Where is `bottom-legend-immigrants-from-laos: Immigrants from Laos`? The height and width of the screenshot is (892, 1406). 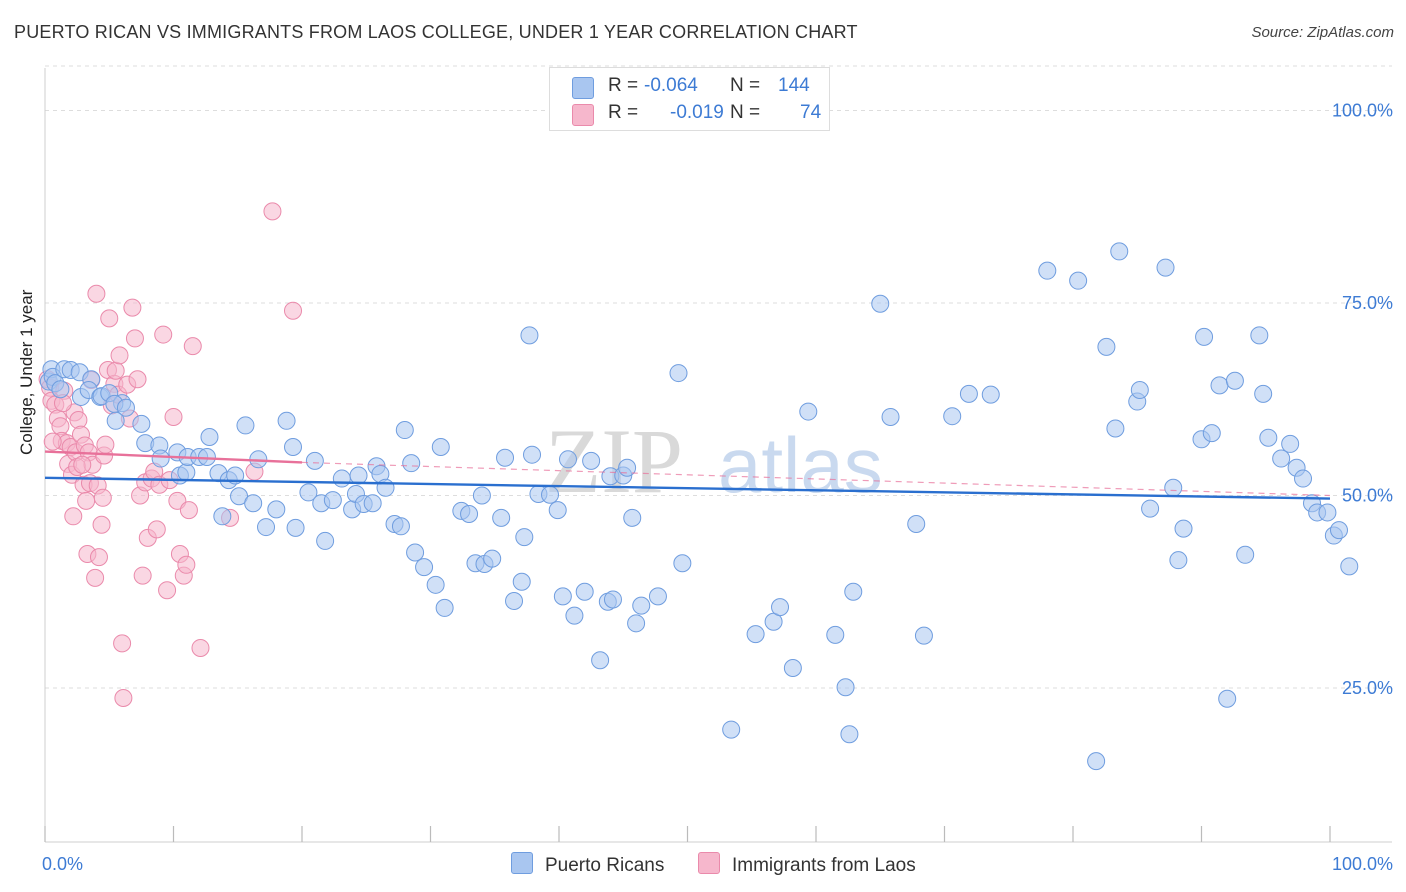
bottom-legend-immigrants-from-laos: Immigrants from Laos is located at coordinates (807, 864).